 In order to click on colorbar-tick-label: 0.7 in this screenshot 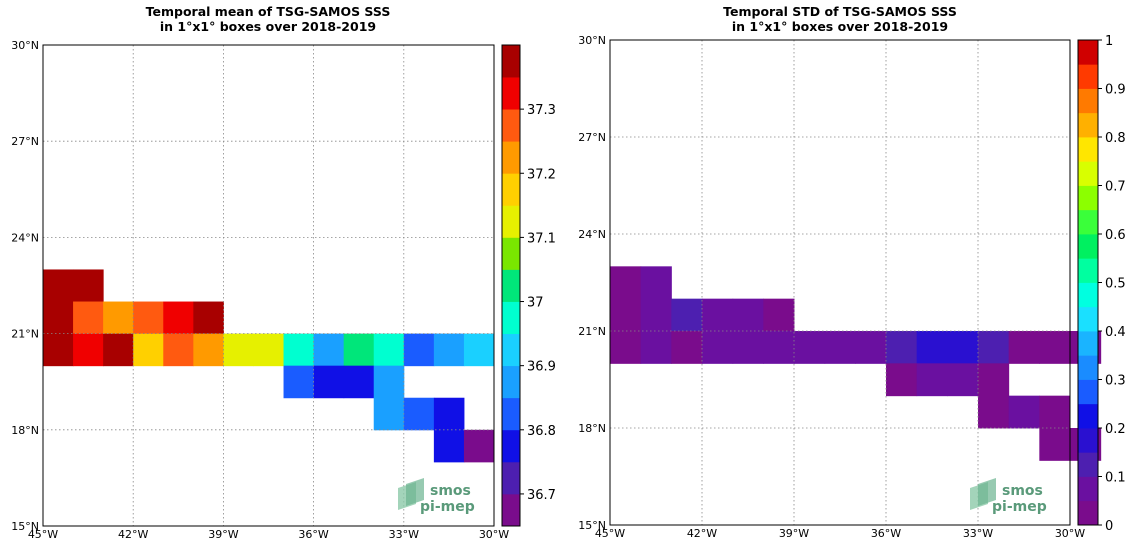, I will do `click(1115, 187)`.